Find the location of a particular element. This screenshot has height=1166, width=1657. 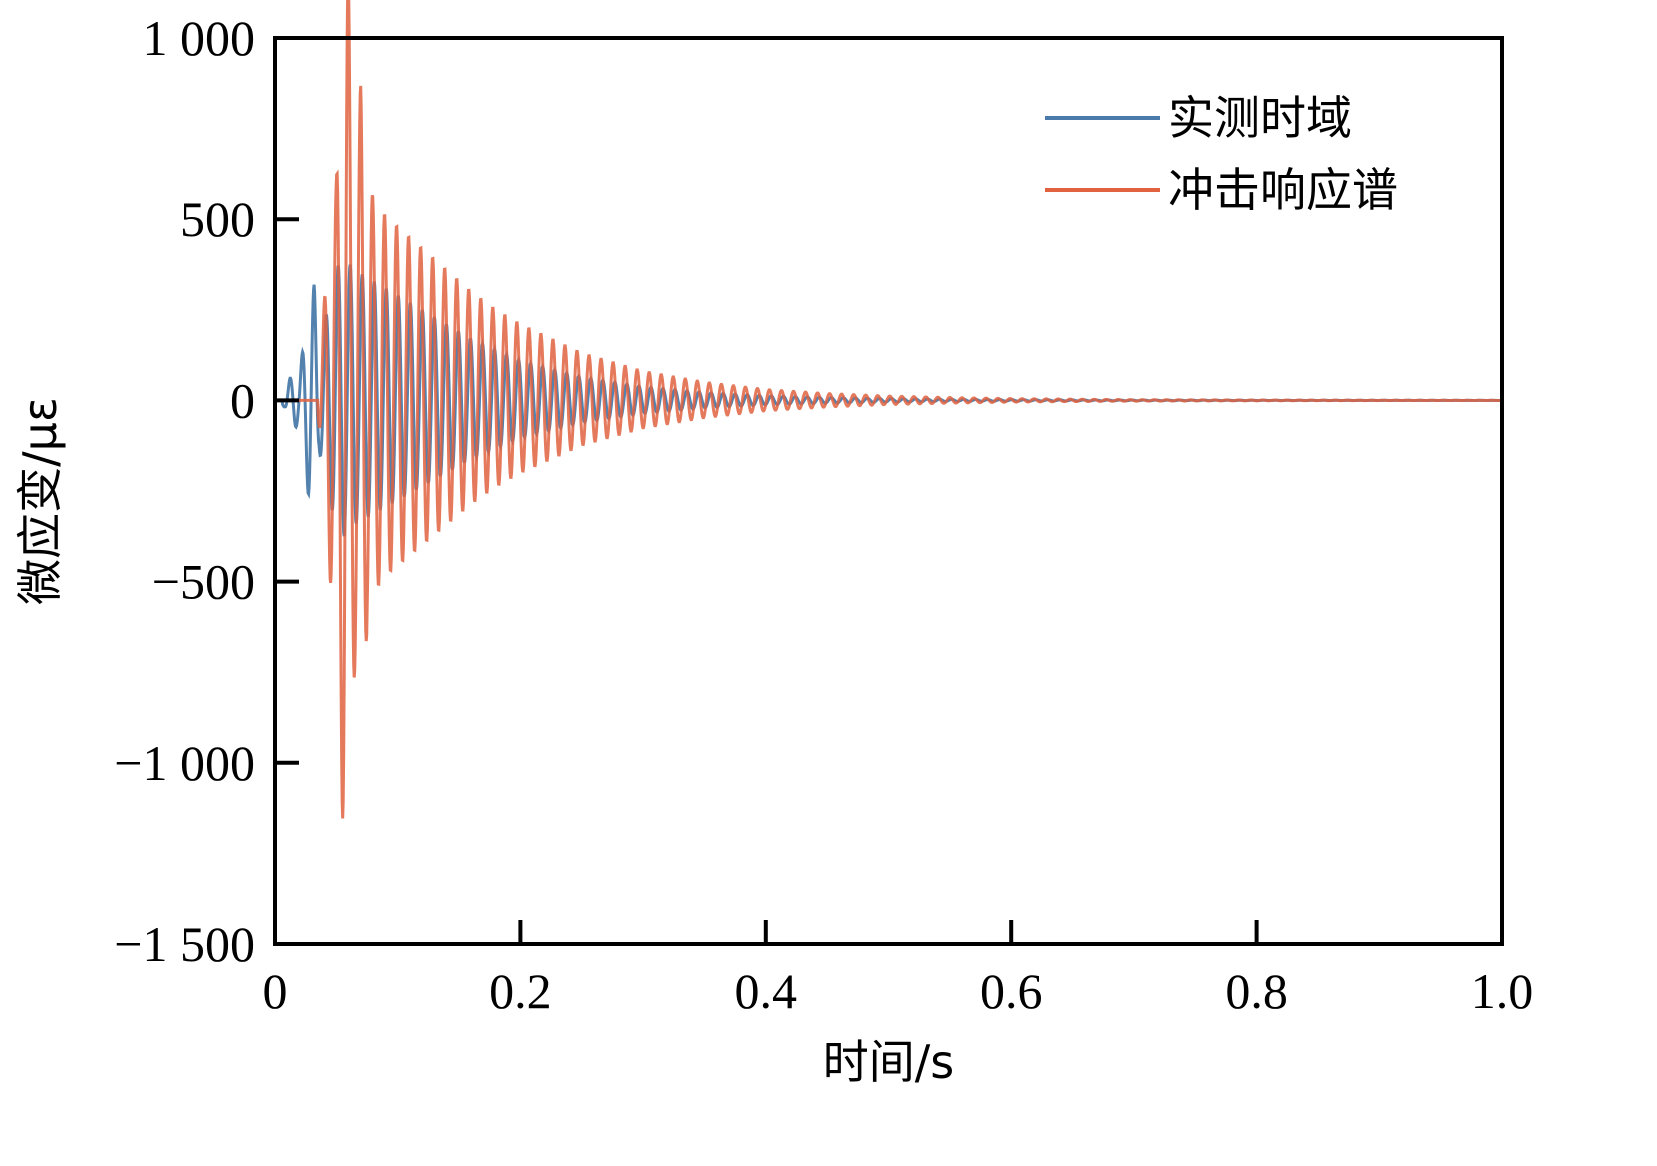

x-tick-label: 1.0 is located at coordinates (1502, 991).